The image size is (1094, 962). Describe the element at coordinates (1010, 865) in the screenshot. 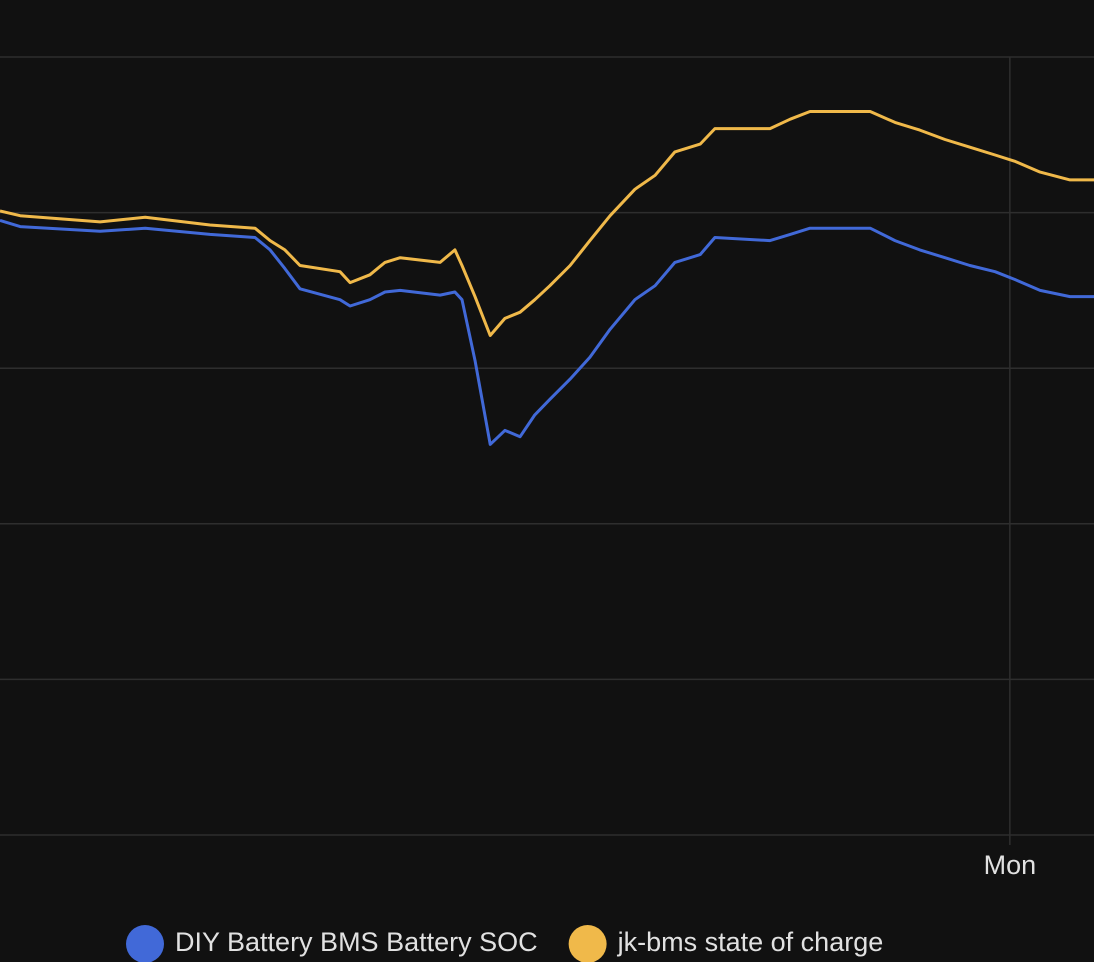

I see `x-tick-label: Mon` at that location.